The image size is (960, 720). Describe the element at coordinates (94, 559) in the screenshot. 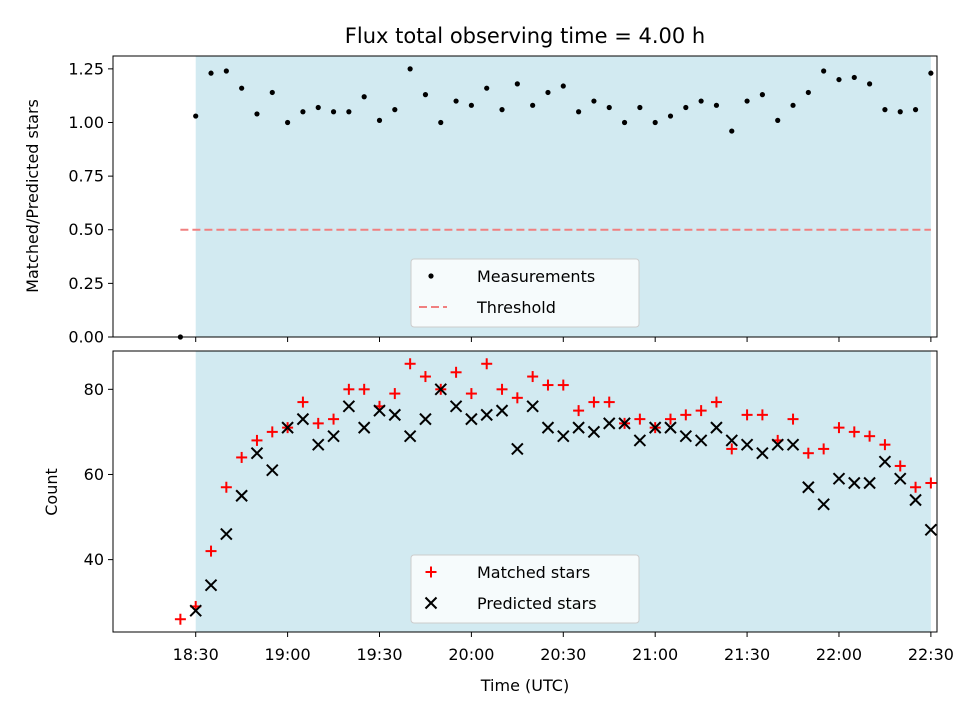

I see `y-tick-label: 40` at that location.